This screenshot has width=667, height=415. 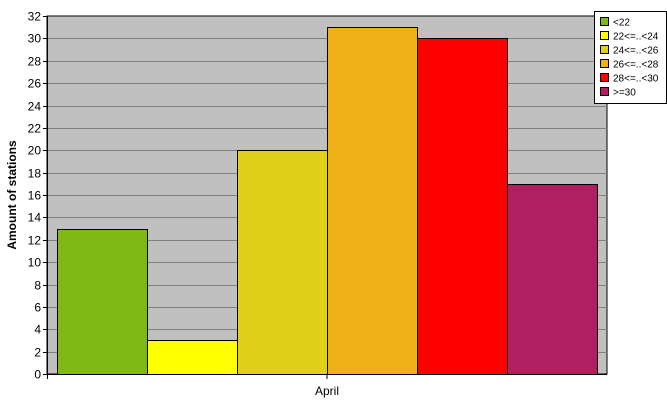 What do you see at coordinates (35, 218) in the screenshot?
I see `y-tick-label: 14` at bounding box center [35, 218].